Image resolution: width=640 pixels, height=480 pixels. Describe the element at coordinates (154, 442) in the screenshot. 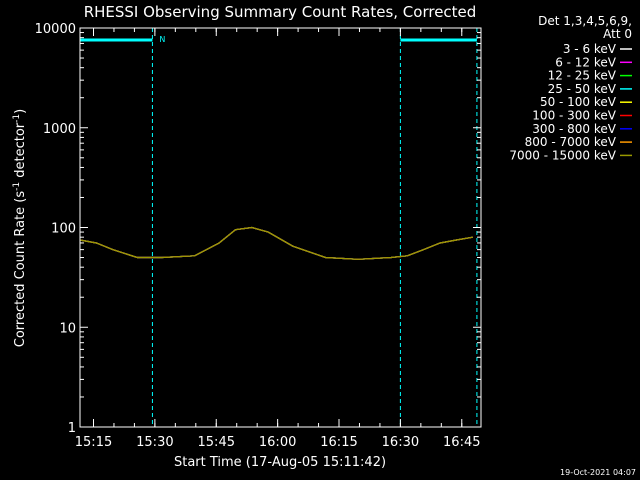

I see `x-tick-label-1: 15:30` at that location.